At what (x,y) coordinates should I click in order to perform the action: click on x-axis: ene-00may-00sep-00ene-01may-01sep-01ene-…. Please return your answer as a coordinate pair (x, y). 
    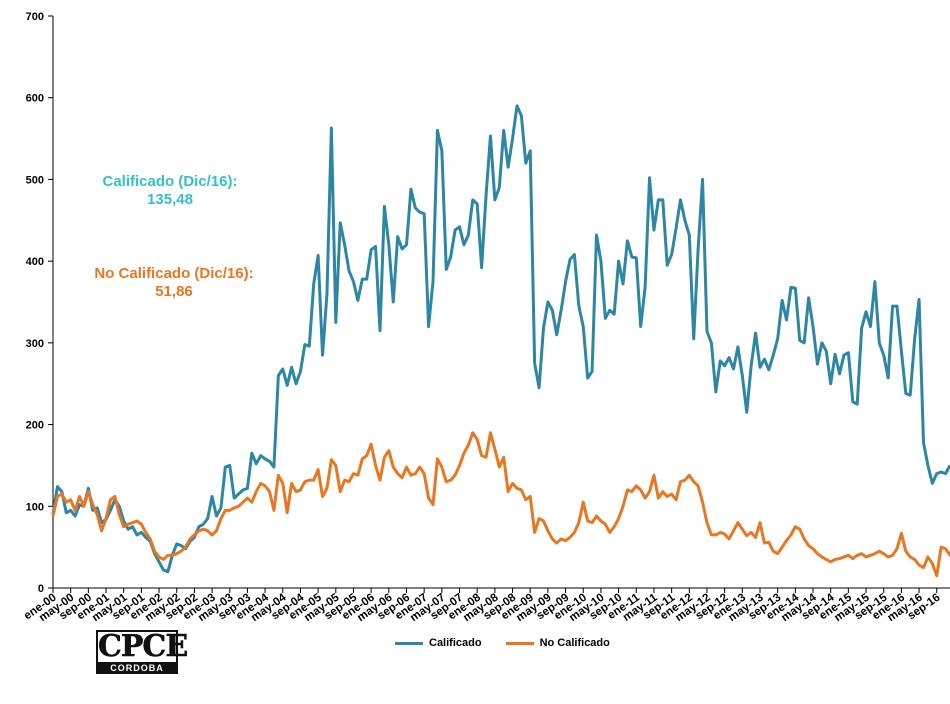
    Looking at the image, I should click on (486, 605).